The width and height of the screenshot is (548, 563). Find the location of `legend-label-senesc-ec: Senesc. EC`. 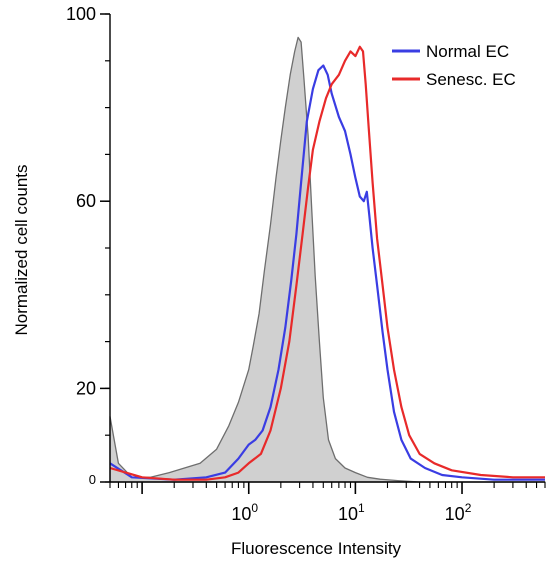

legend-label-senesc-ec: Senesc. EC is located at coordinates (471, 79).